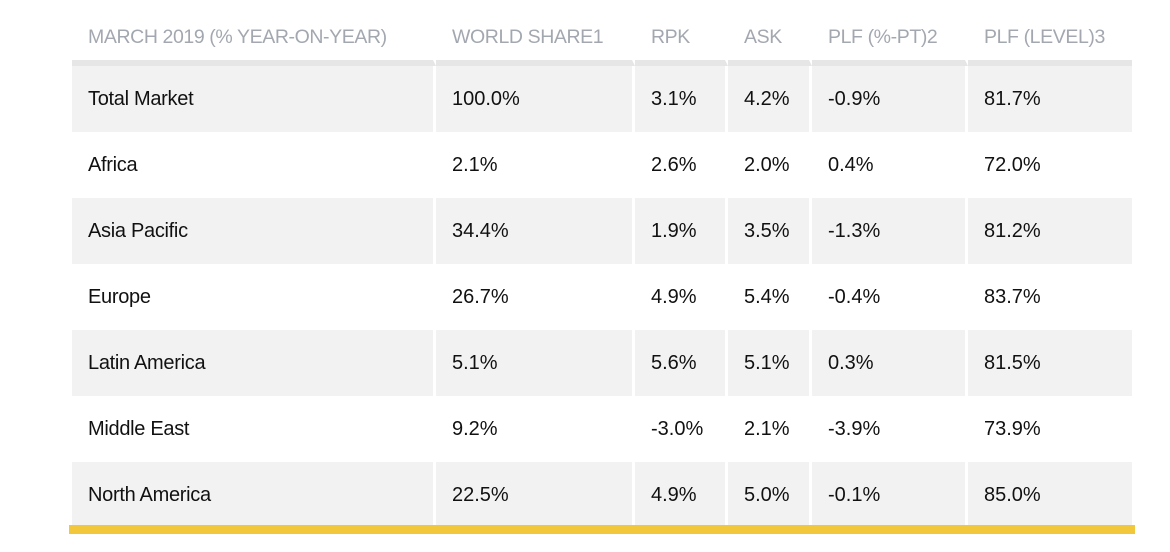  I want to click on plf-level-cell: 72.0%, so click(1050, 165).